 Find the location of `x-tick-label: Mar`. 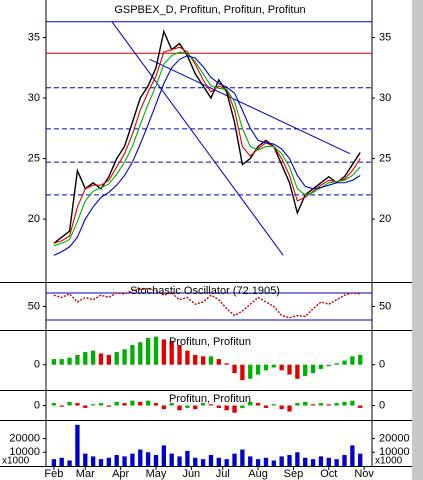

x-tick-label: Mar is located at coordinates (85, 474).